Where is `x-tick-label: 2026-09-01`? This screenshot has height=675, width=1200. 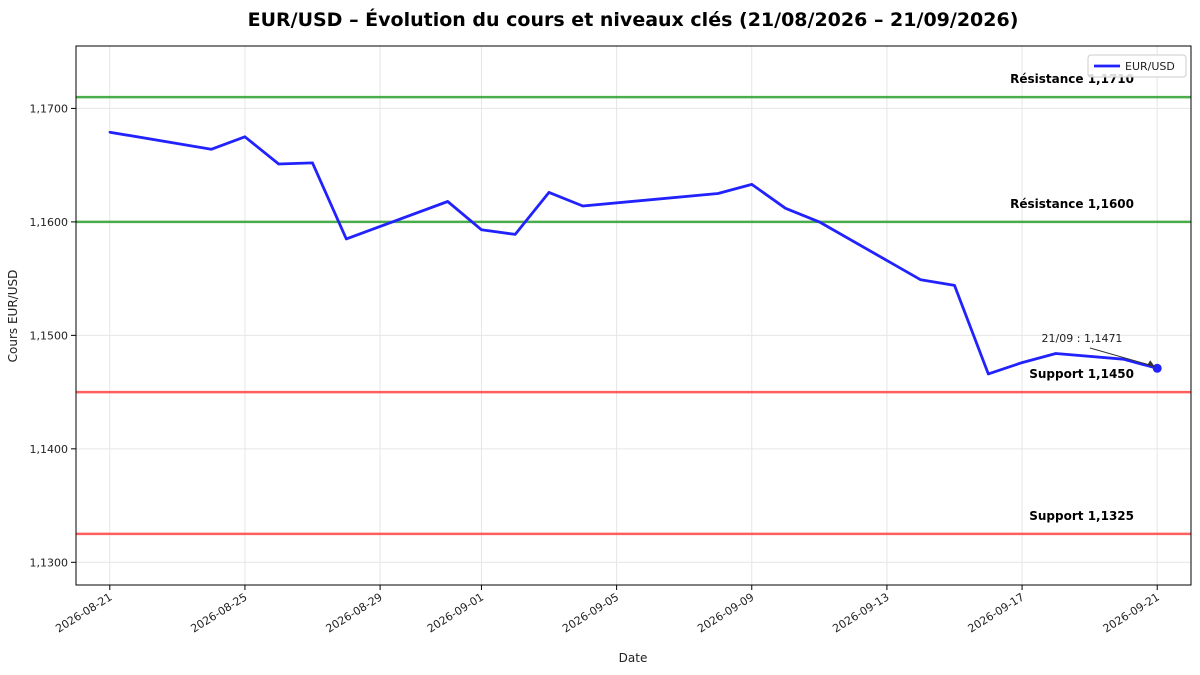 x-tick-label: 2026-09-01 is located at coordinates (455, 613).